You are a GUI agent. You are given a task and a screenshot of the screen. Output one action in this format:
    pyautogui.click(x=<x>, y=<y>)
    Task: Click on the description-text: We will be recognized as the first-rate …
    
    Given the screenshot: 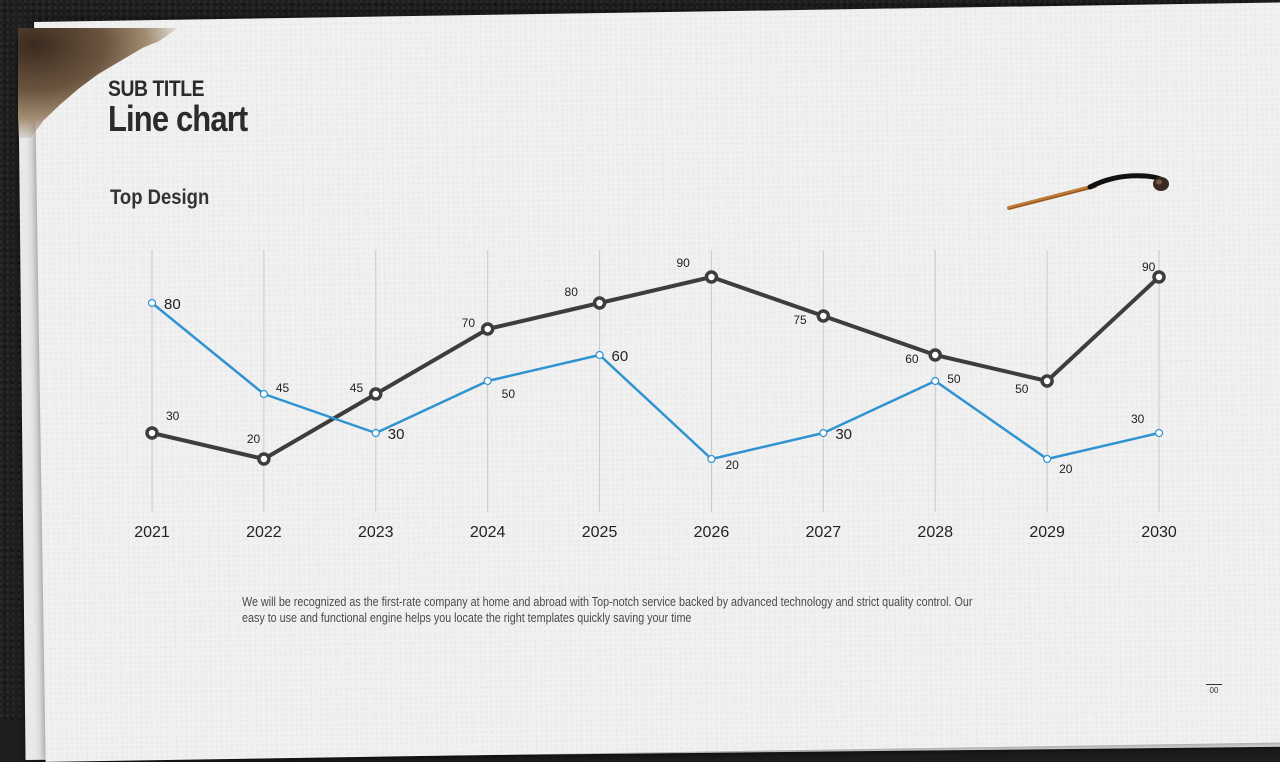 What is the action you would take?
    pyautogui.click(x=607, y=610)
    